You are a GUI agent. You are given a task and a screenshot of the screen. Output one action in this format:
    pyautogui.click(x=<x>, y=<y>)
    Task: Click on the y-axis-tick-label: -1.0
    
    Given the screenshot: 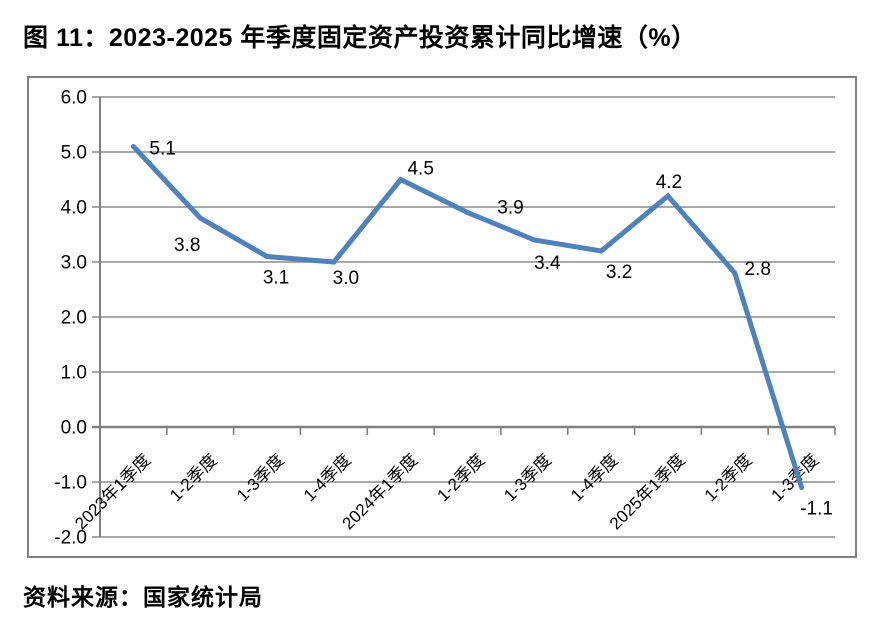 What is the action you would take?
    pyautogui.click(x=70, y=483)
    